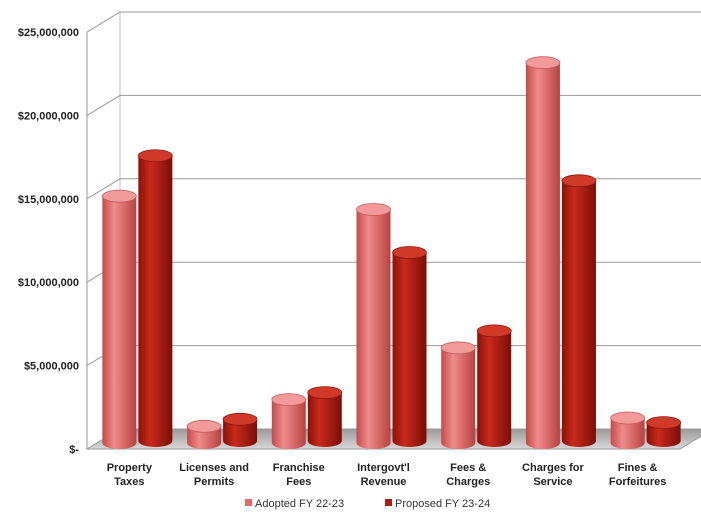 The width and height of the screenshot is (701, 519). I want to click on y-tick-label: $15,000,000, so click(48, 200).